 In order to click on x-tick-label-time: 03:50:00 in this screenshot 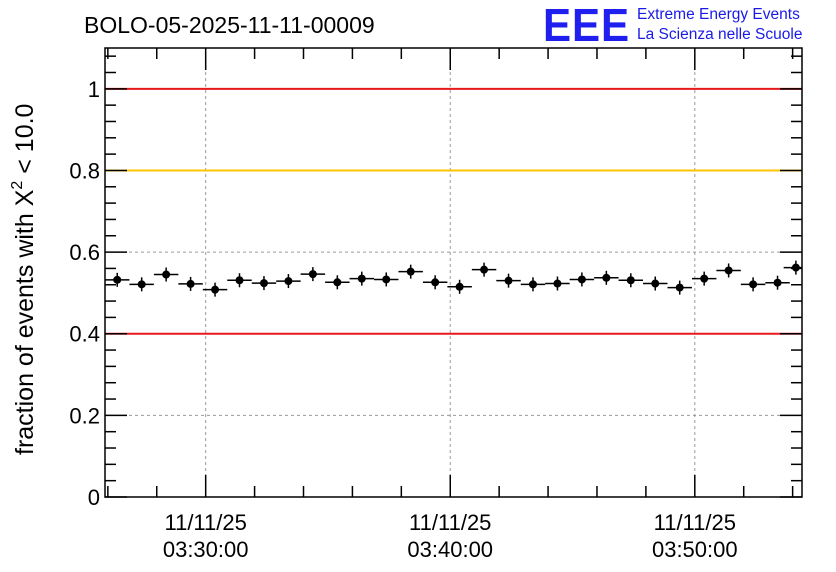, I will do `click(695, 549)`.